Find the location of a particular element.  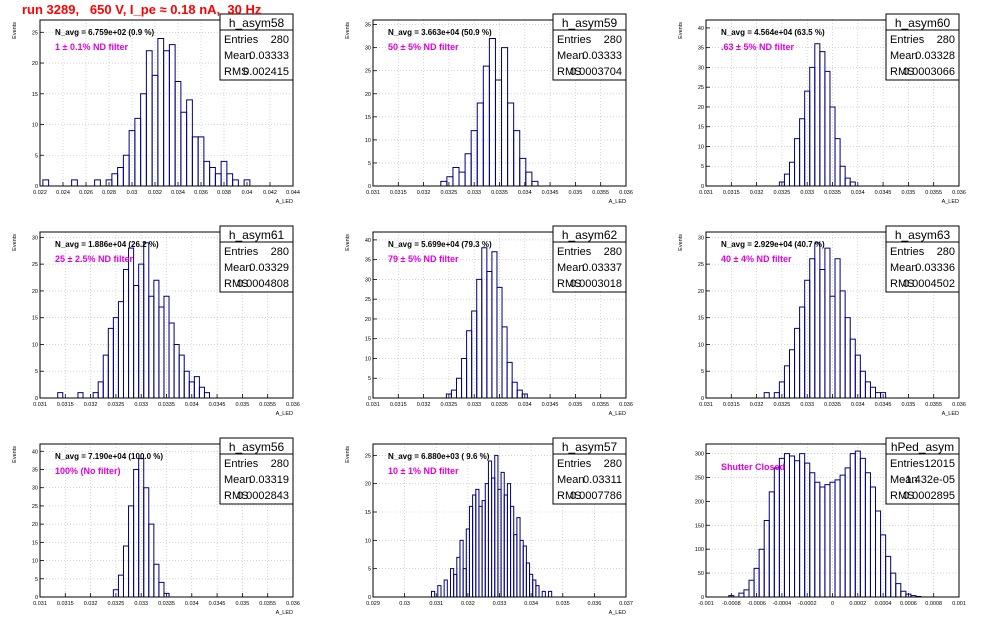

navg-label: N_avg = 6.880e+03 ( 9.6 %) is located at coordinates (439, 456).